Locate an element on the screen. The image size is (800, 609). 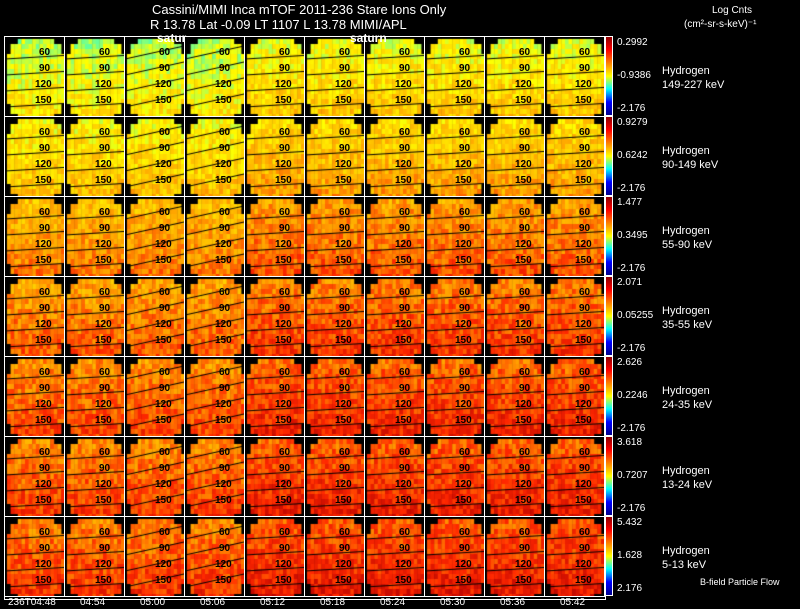
species-label: Hydrogen is located at coordinates (686, 71).